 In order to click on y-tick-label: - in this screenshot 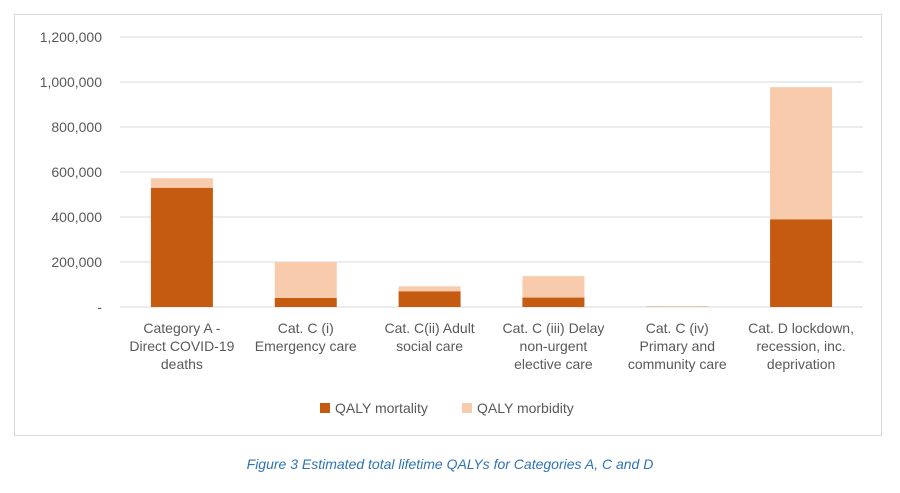, I will do `click(99, 307)`.